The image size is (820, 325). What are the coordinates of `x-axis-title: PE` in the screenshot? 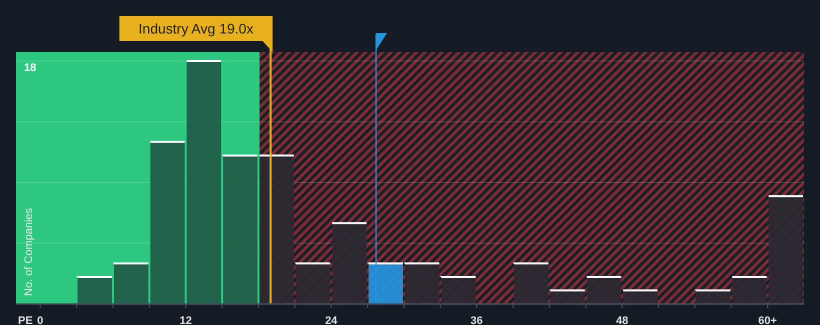 It's located at (25, 320).